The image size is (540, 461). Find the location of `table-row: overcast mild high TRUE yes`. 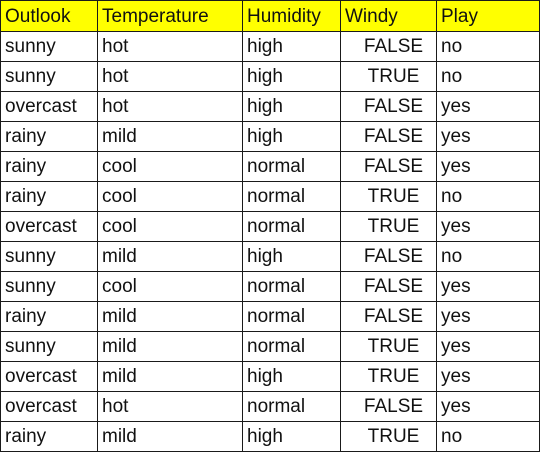

table-row: overcast mild high TRUE yes is located at coordinates (270, 376).